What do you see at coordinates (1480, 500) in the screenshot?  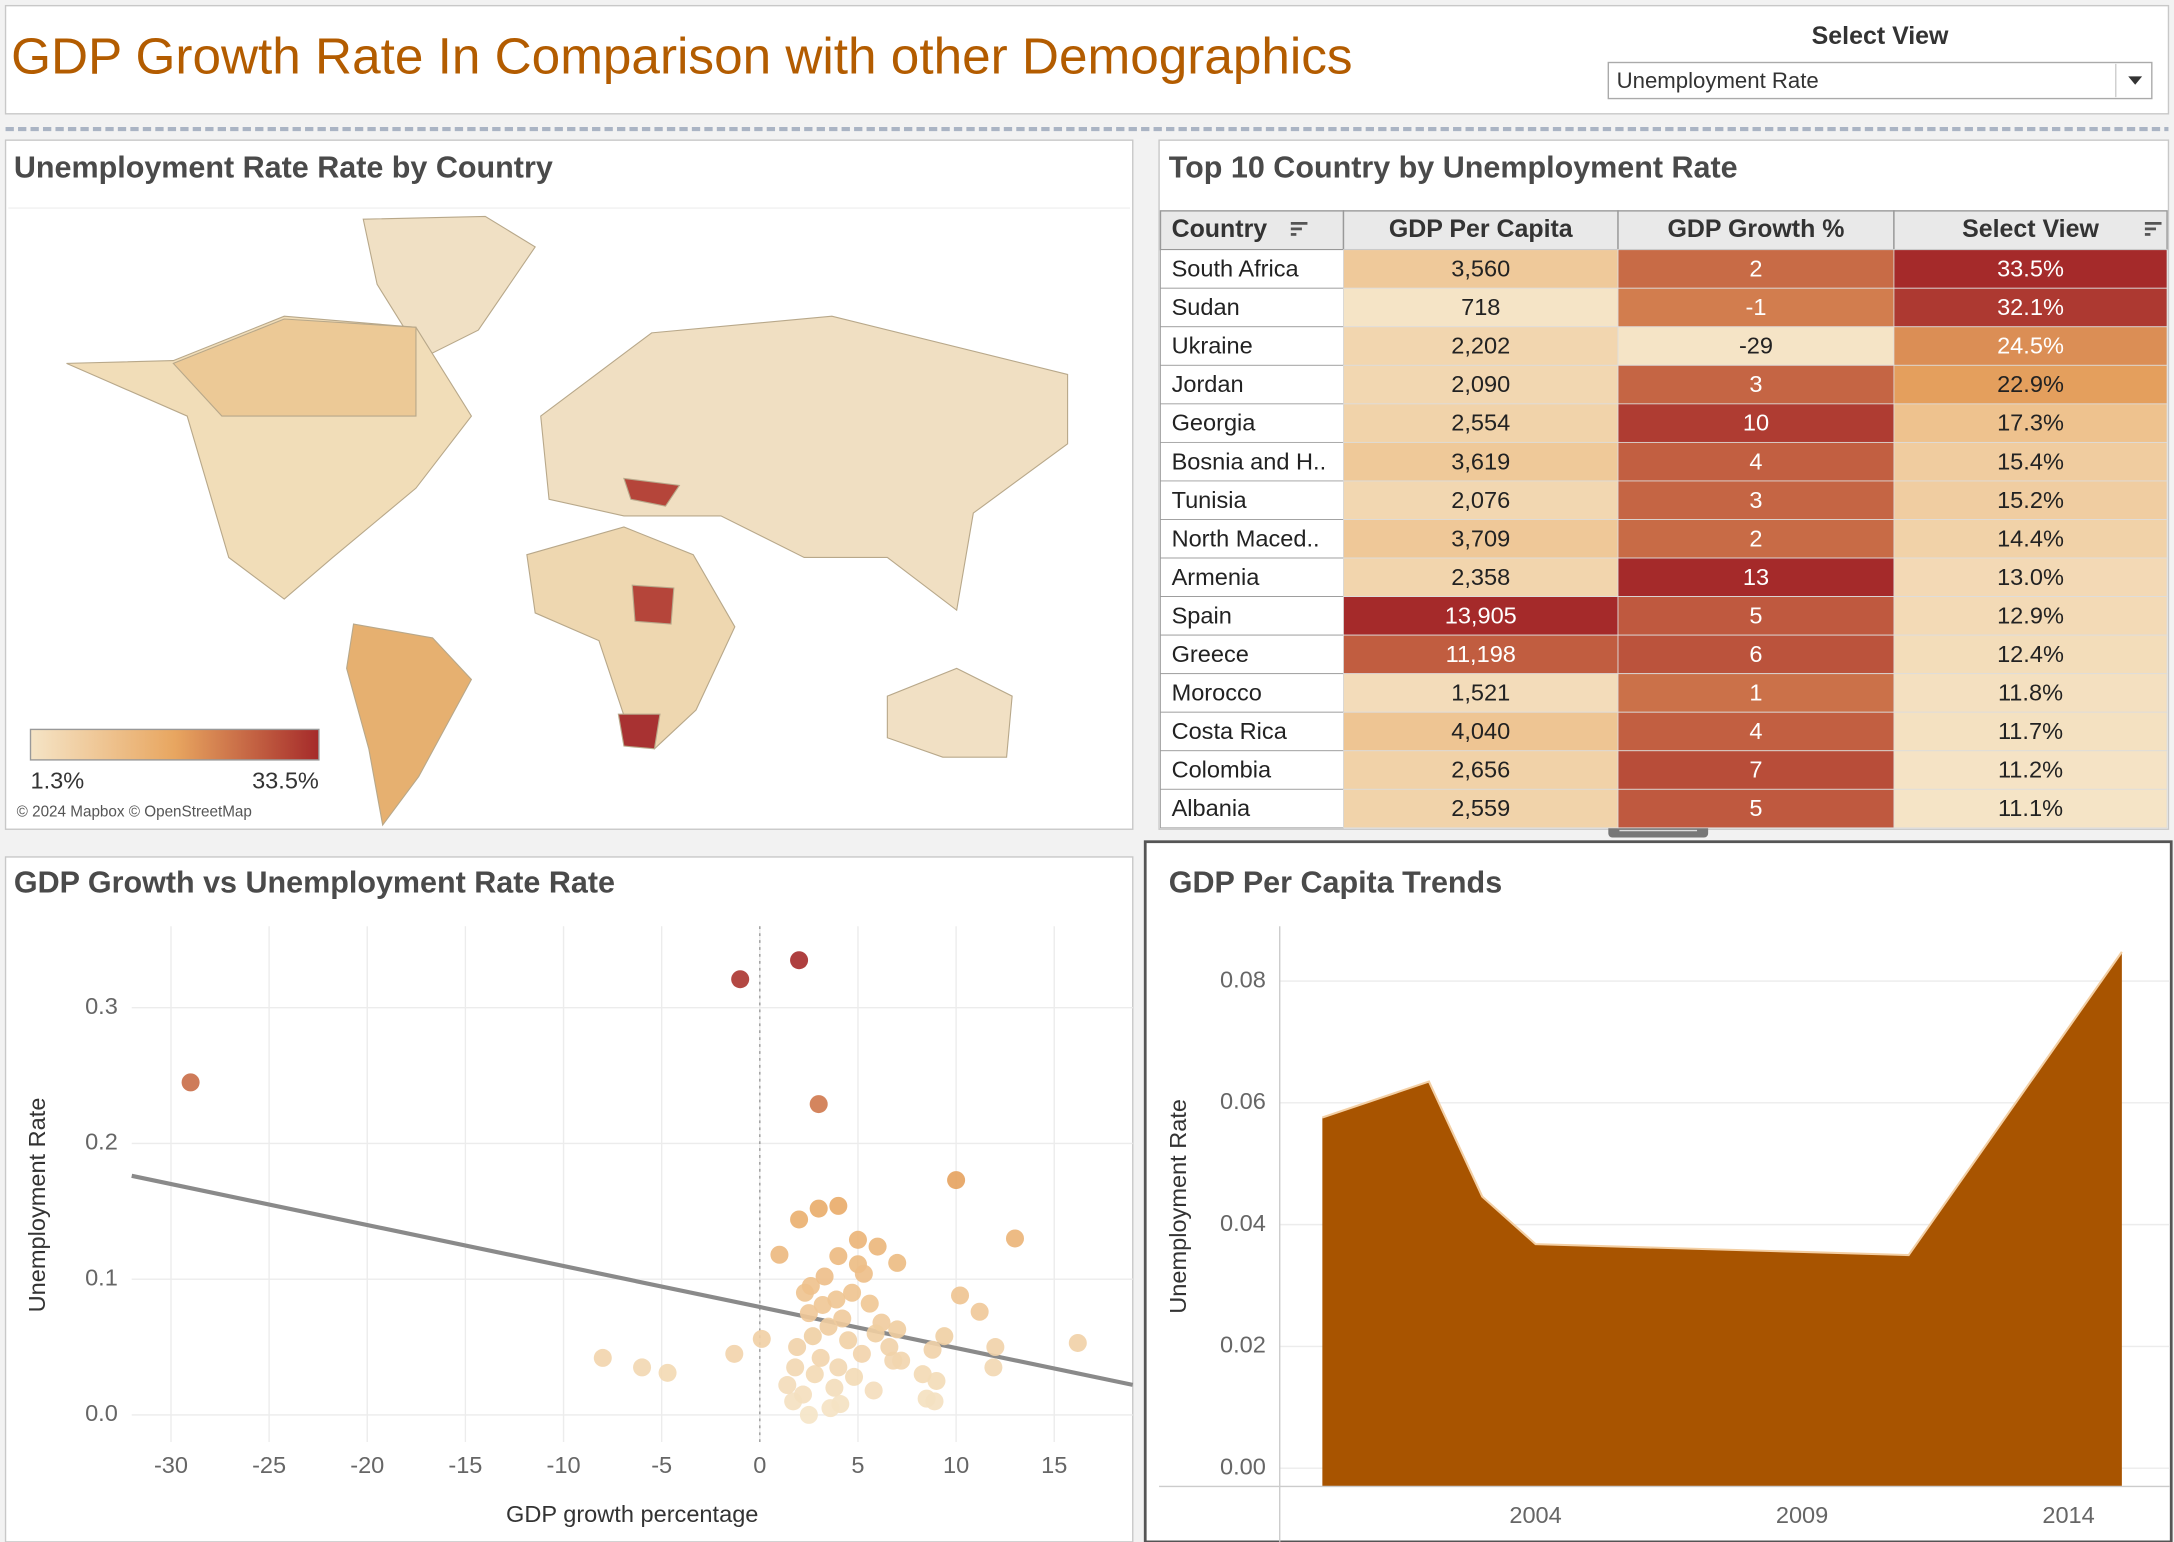 I see `table-value: 2,076` at bounding box center [1480, 500].